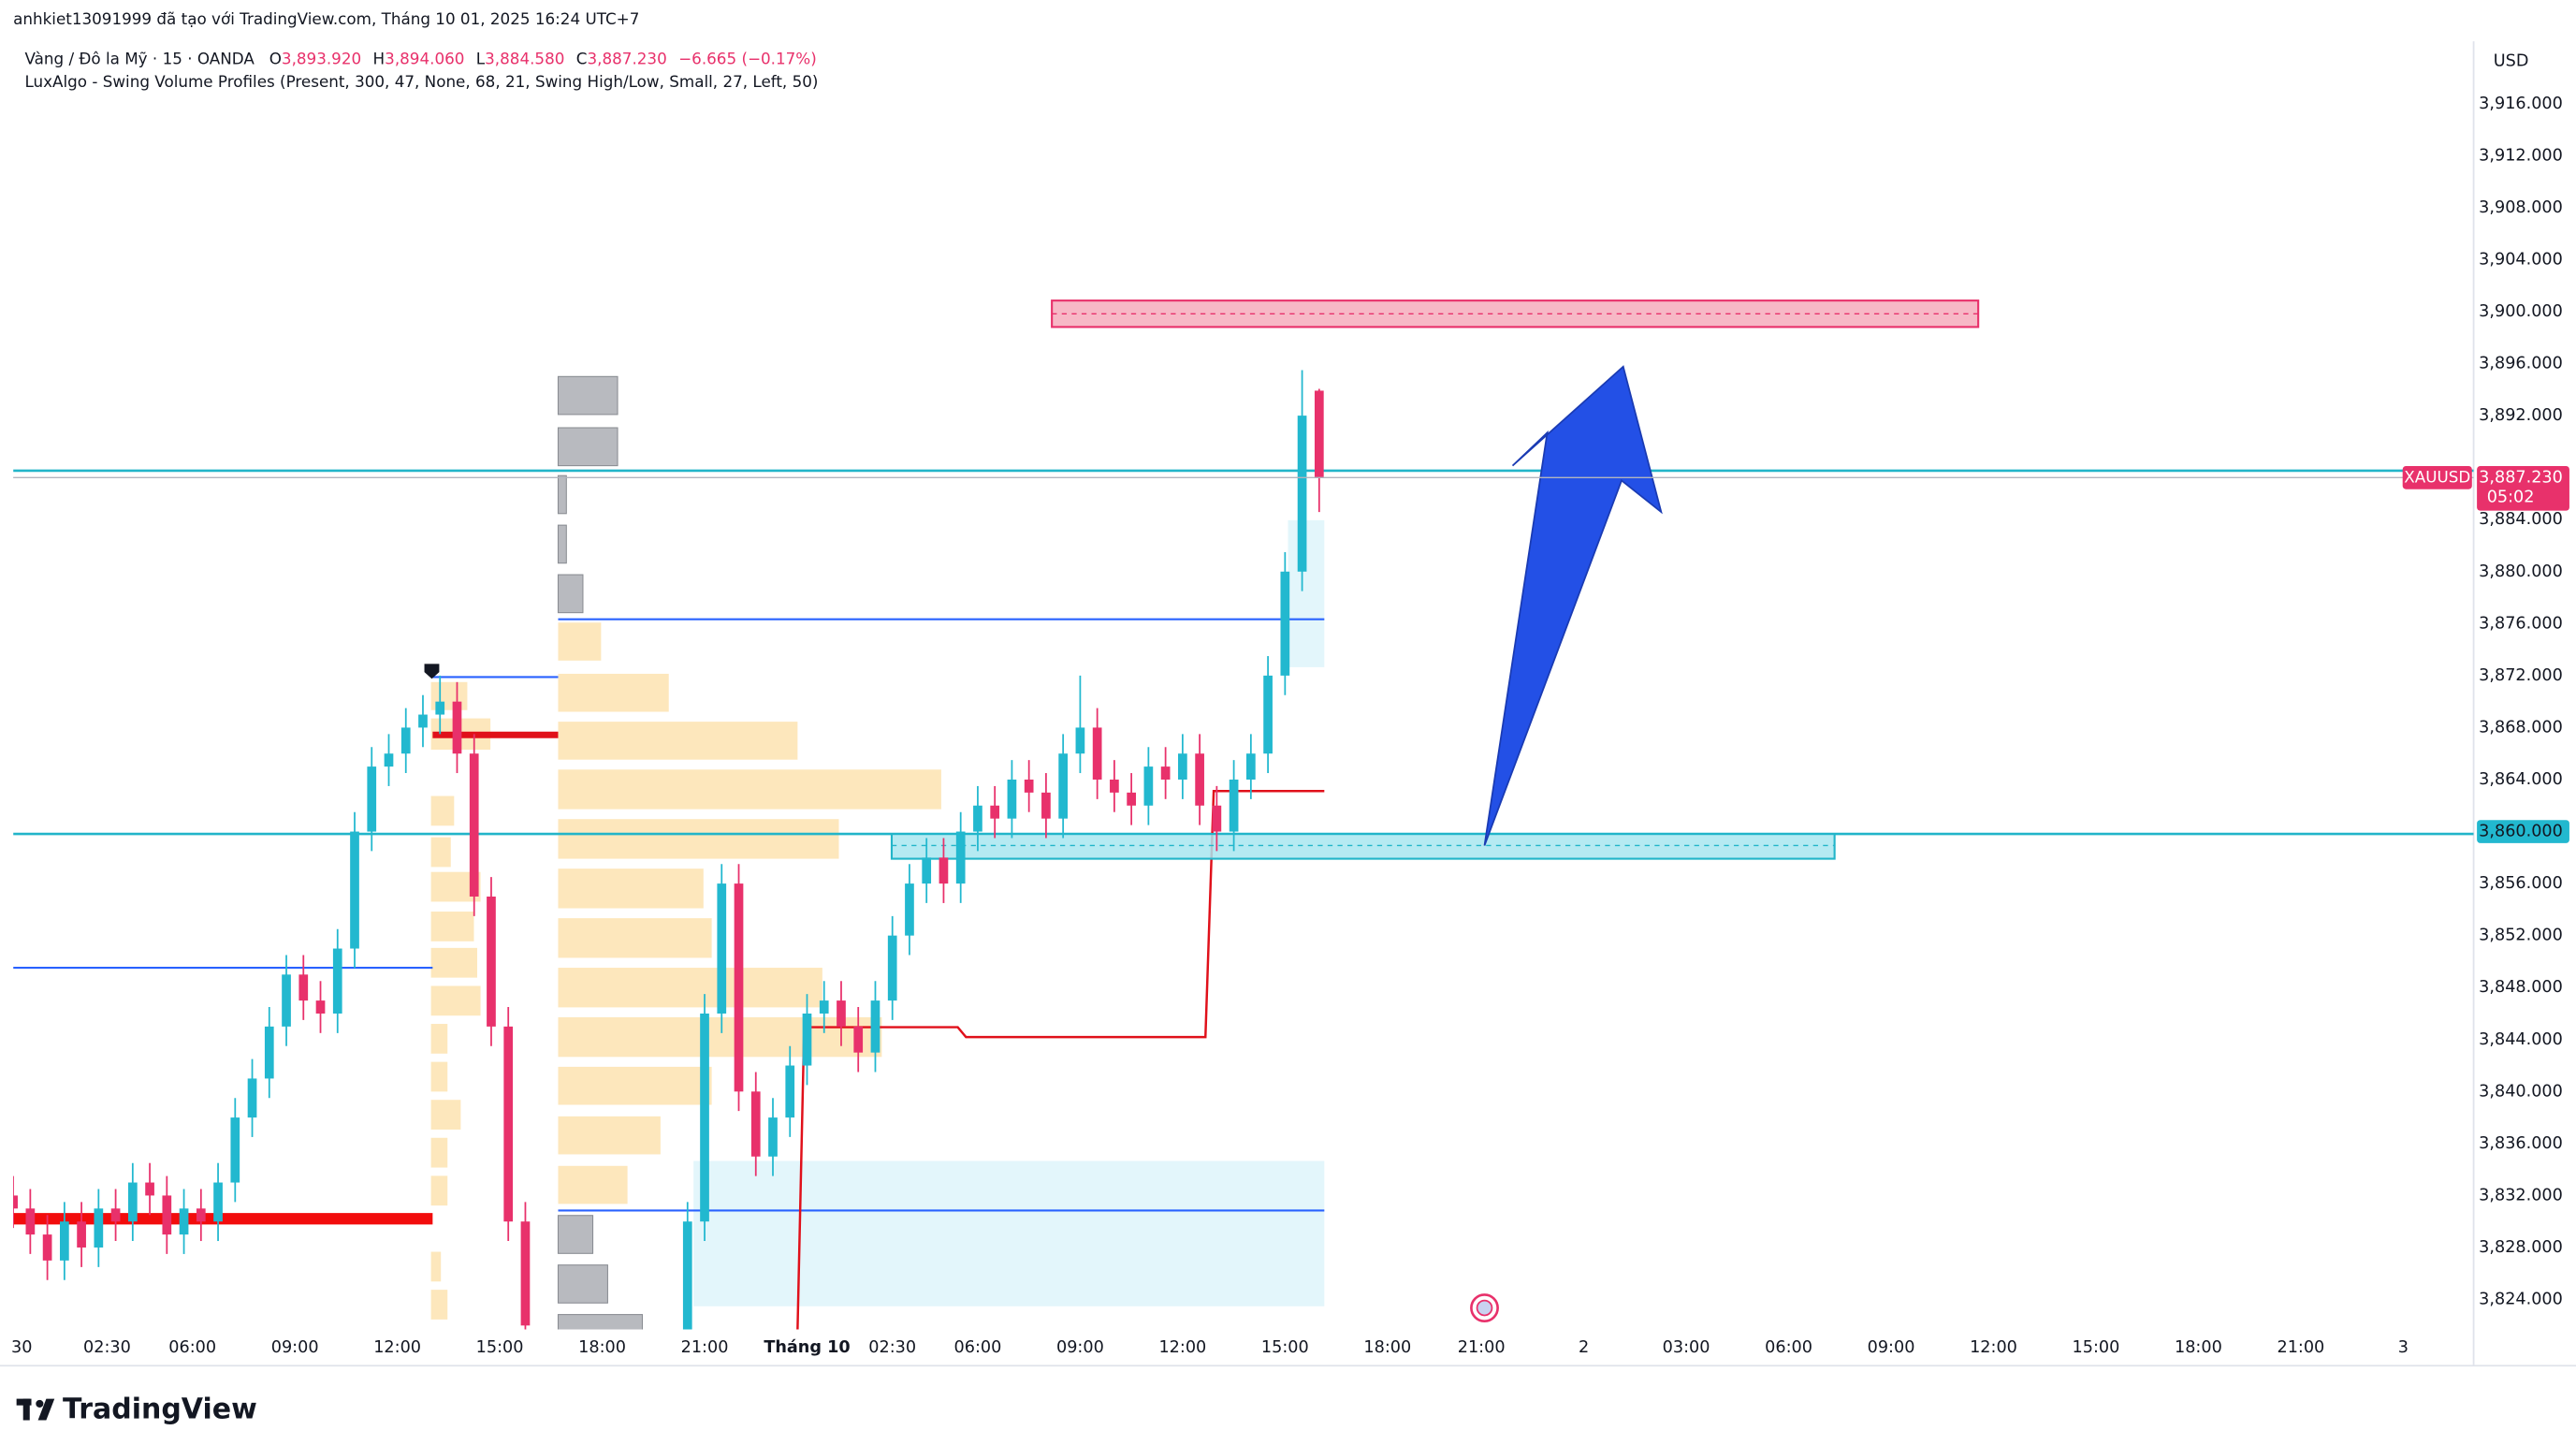 This screenshot has height=1445, width=2576. Describe the element at coordinates (2521, 779) in the screenshot. I see `y-tick-label: 3,864.000` at that location.